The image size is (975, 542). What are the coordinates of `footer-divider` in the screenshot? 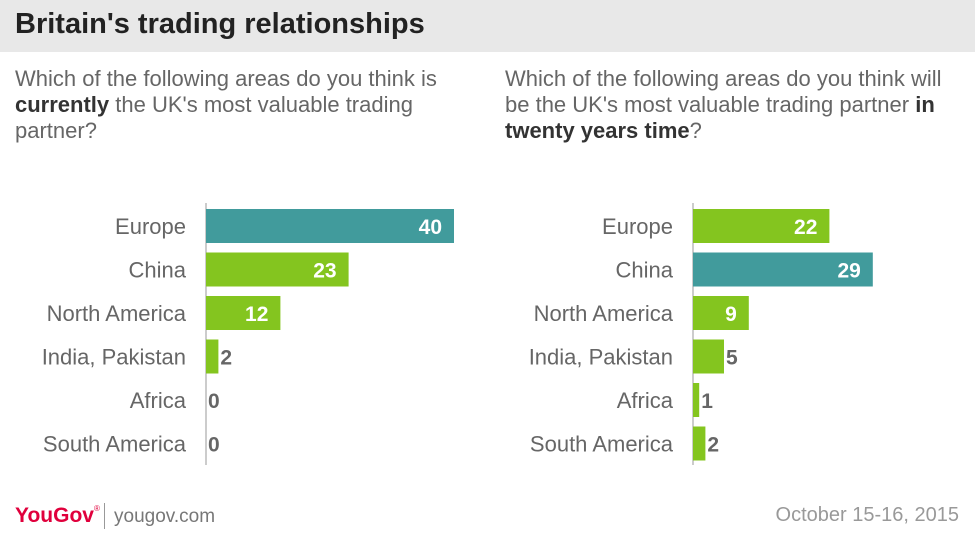 It's located at (104, 516).